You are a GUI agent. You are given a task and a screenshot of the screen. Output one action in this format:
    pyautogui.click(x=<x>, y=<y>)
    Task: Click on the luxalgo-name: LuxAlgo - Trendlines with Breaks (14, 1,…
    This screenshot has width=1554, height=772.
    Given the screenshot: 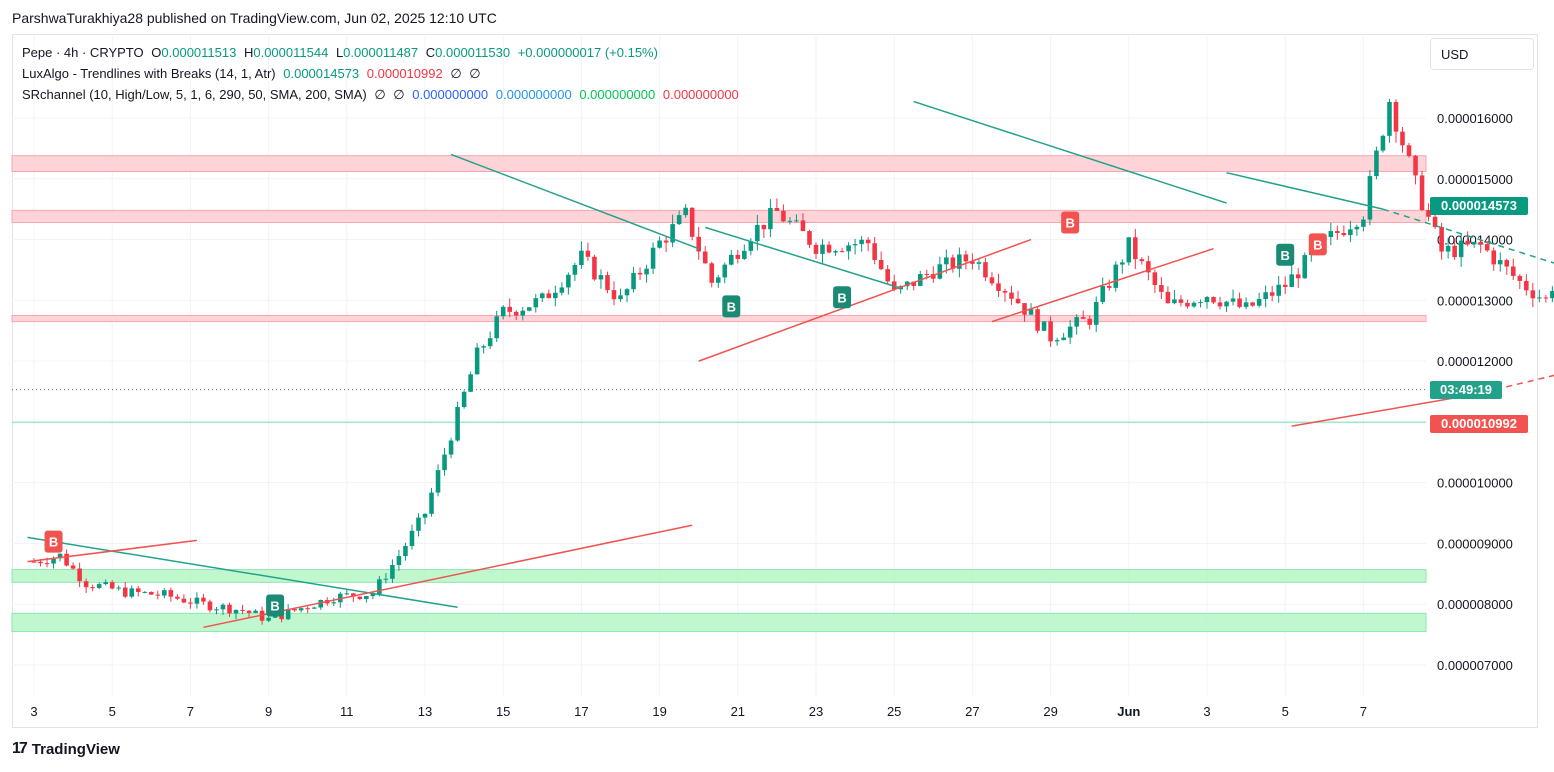 What is the action you would take?
    pyautogui.click(x=149, y=73)
    